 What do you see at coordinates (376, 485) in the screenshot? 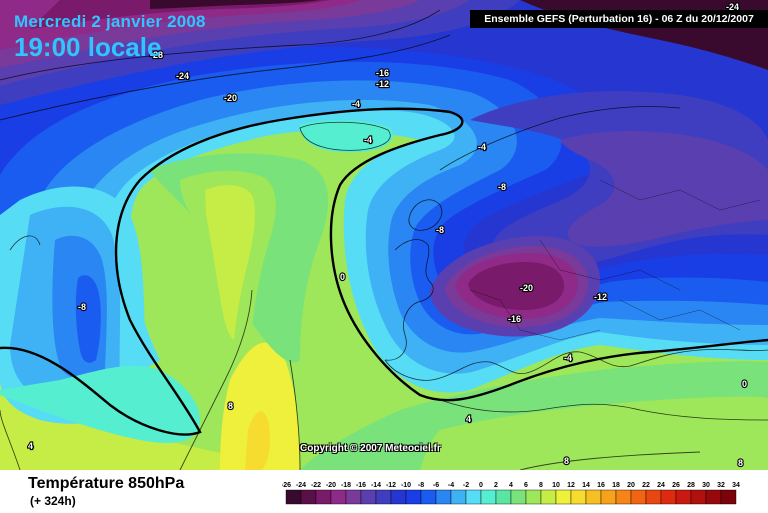
I see `legend-tick-label: -14` at bounding box center [376, 485].